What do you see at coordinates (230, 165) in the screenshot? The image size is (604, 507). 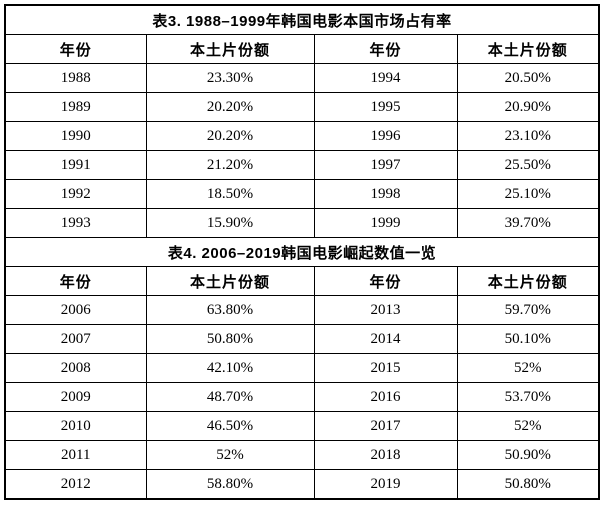 I see `share-cell: 21.20%` at bounding box center [230, 165].